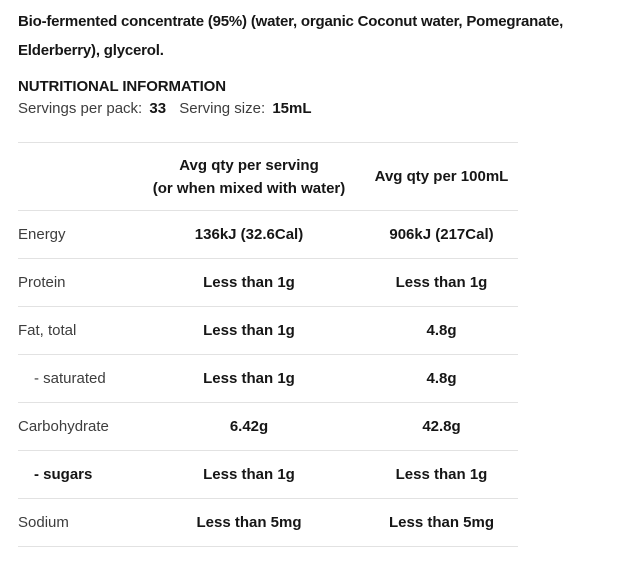 Image resolution: width=627 pixels, height=569 pixels. I want to click on section-title: NUTRITIONAL INFORMATION, so click(122, 86).